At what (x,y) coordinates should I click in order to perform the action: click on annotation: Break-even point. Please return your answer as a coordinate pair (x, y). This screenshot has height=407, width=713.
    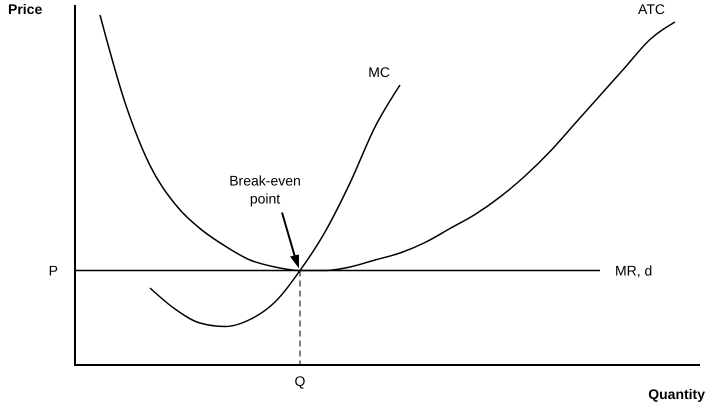
    Looking at the image, I should click on (265, 189).